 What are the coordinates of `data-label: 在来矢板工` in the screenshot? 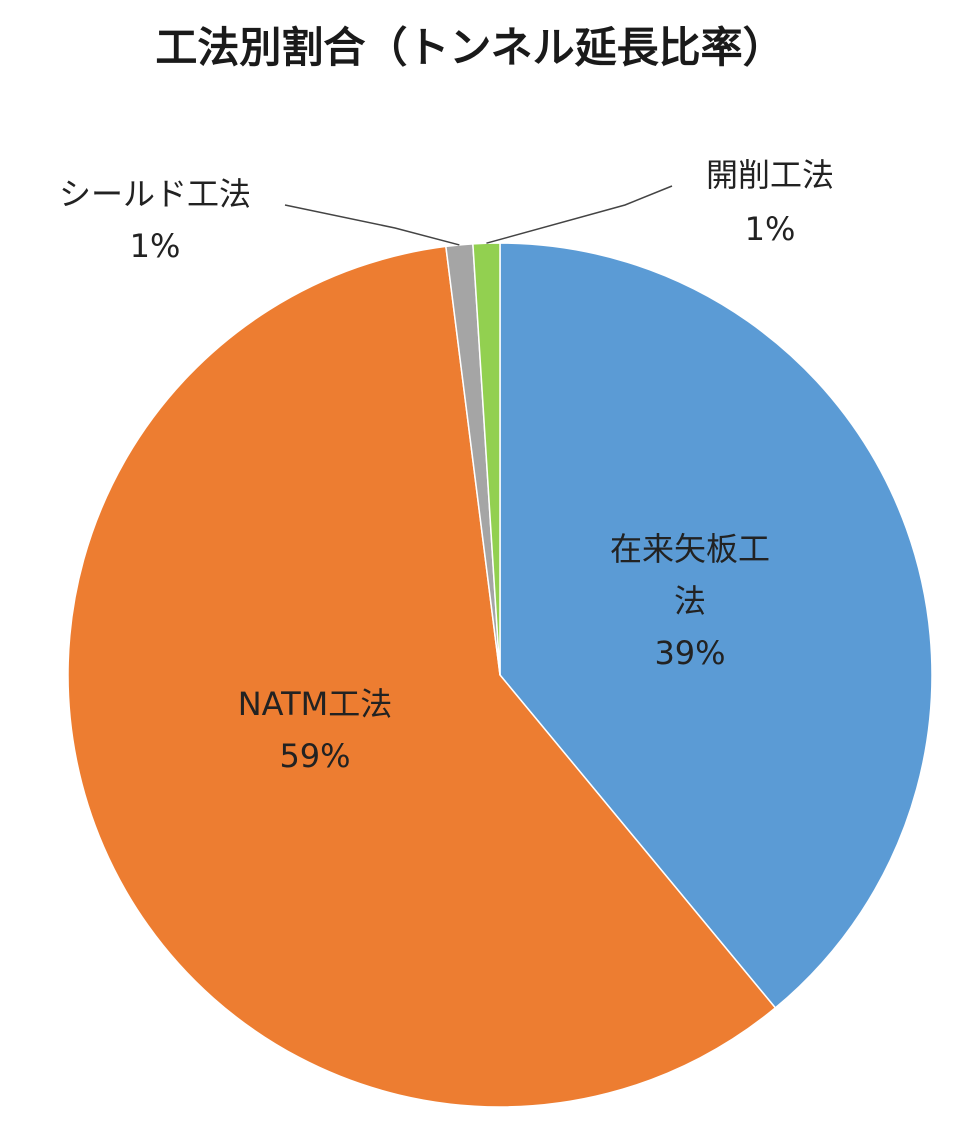 It's located at (690, 549).